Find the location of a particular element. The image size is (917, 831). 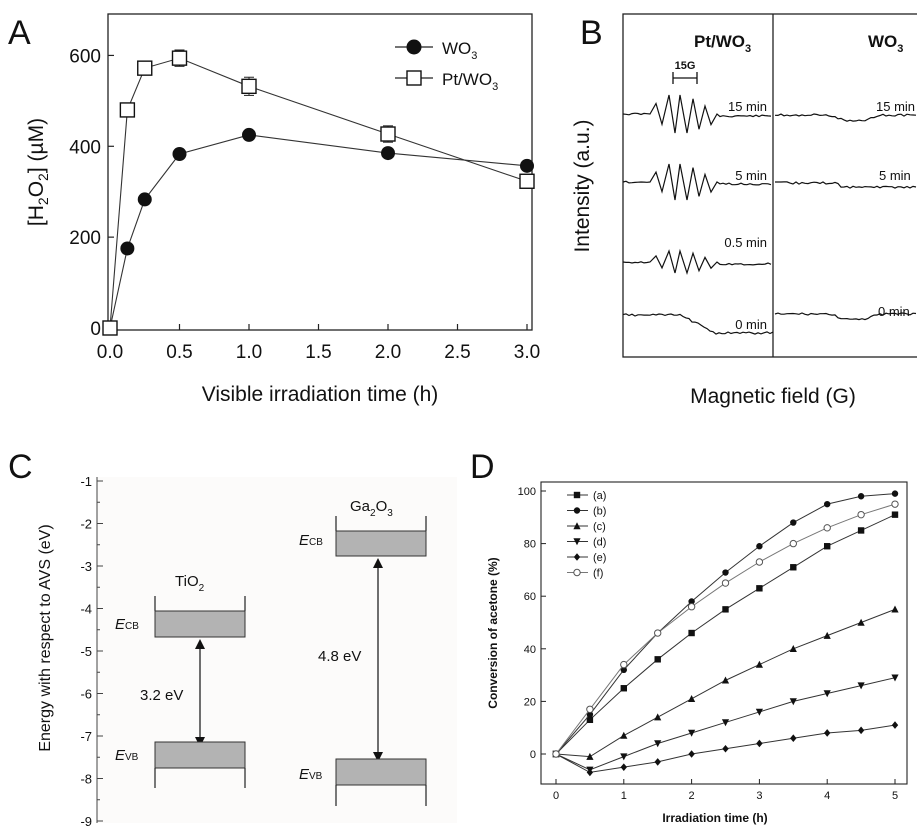

trace-label-pt-5min: 5 min is located at coordinates (751, 175).